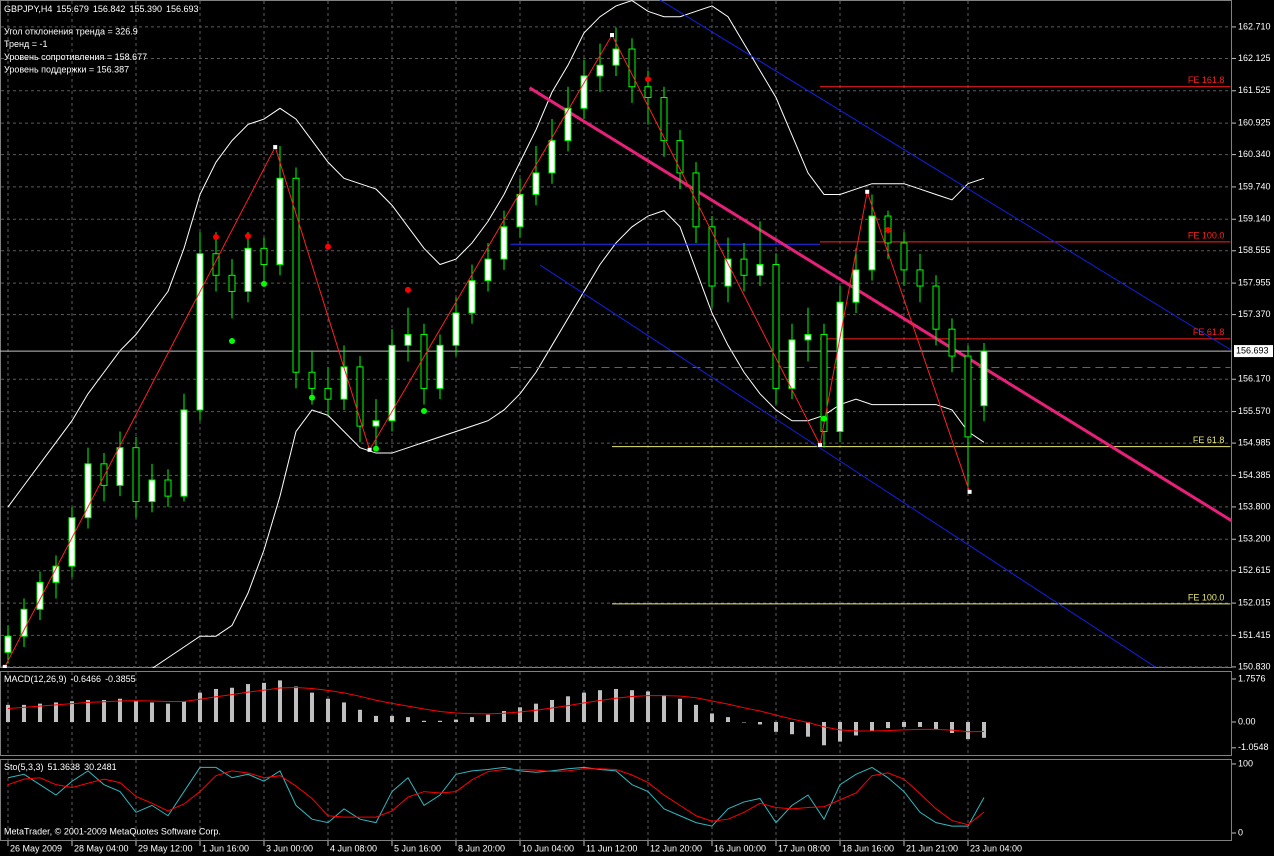 Image resolution: width=1274 pixels, height=856 pixels. What do you see at coordinates (804, 848) in the screenshot?
I see `x-tick-label: 17 Jun 08:00` at bounding box center [804, 848].